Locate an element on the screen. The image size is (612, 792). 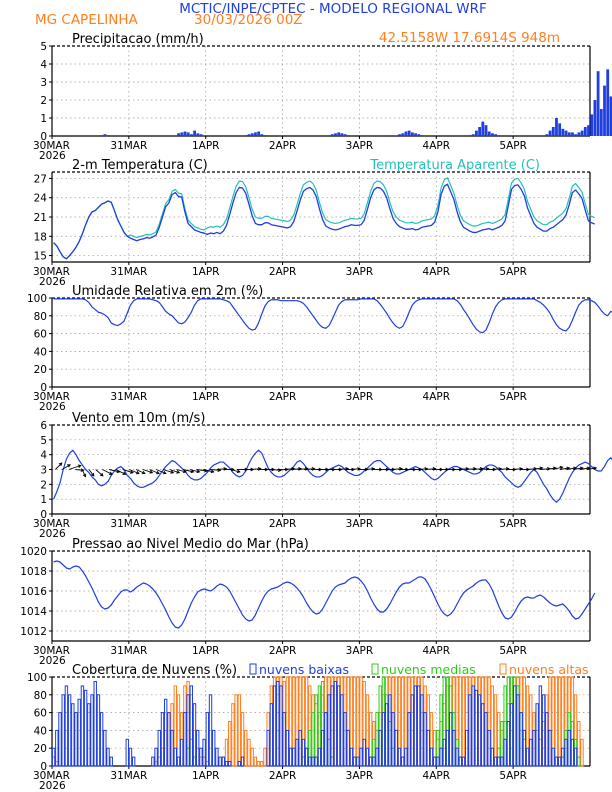
x-tick-label: 1APR is located at coordinates (206, 651).